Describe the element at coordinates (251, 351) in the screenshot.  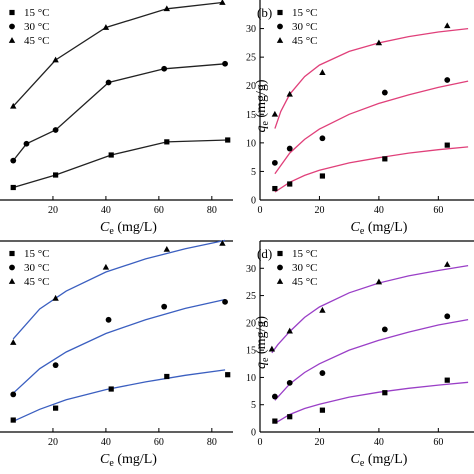
I see `y-tick-label: 15` at that location.